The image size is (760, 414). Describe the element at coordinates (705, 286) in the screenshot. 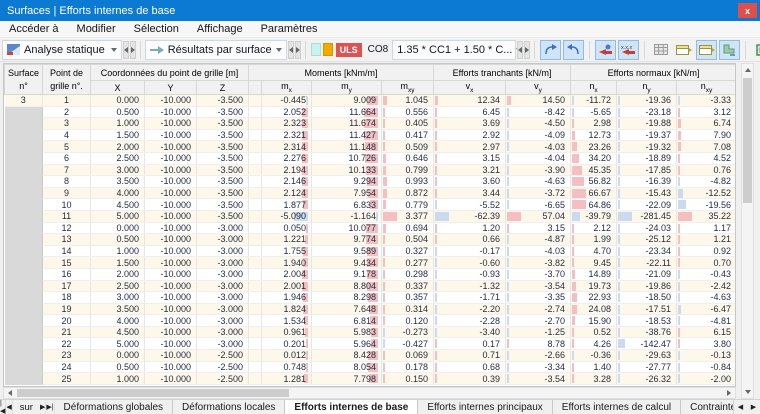

I see `cell-value: -2.42` at that location.